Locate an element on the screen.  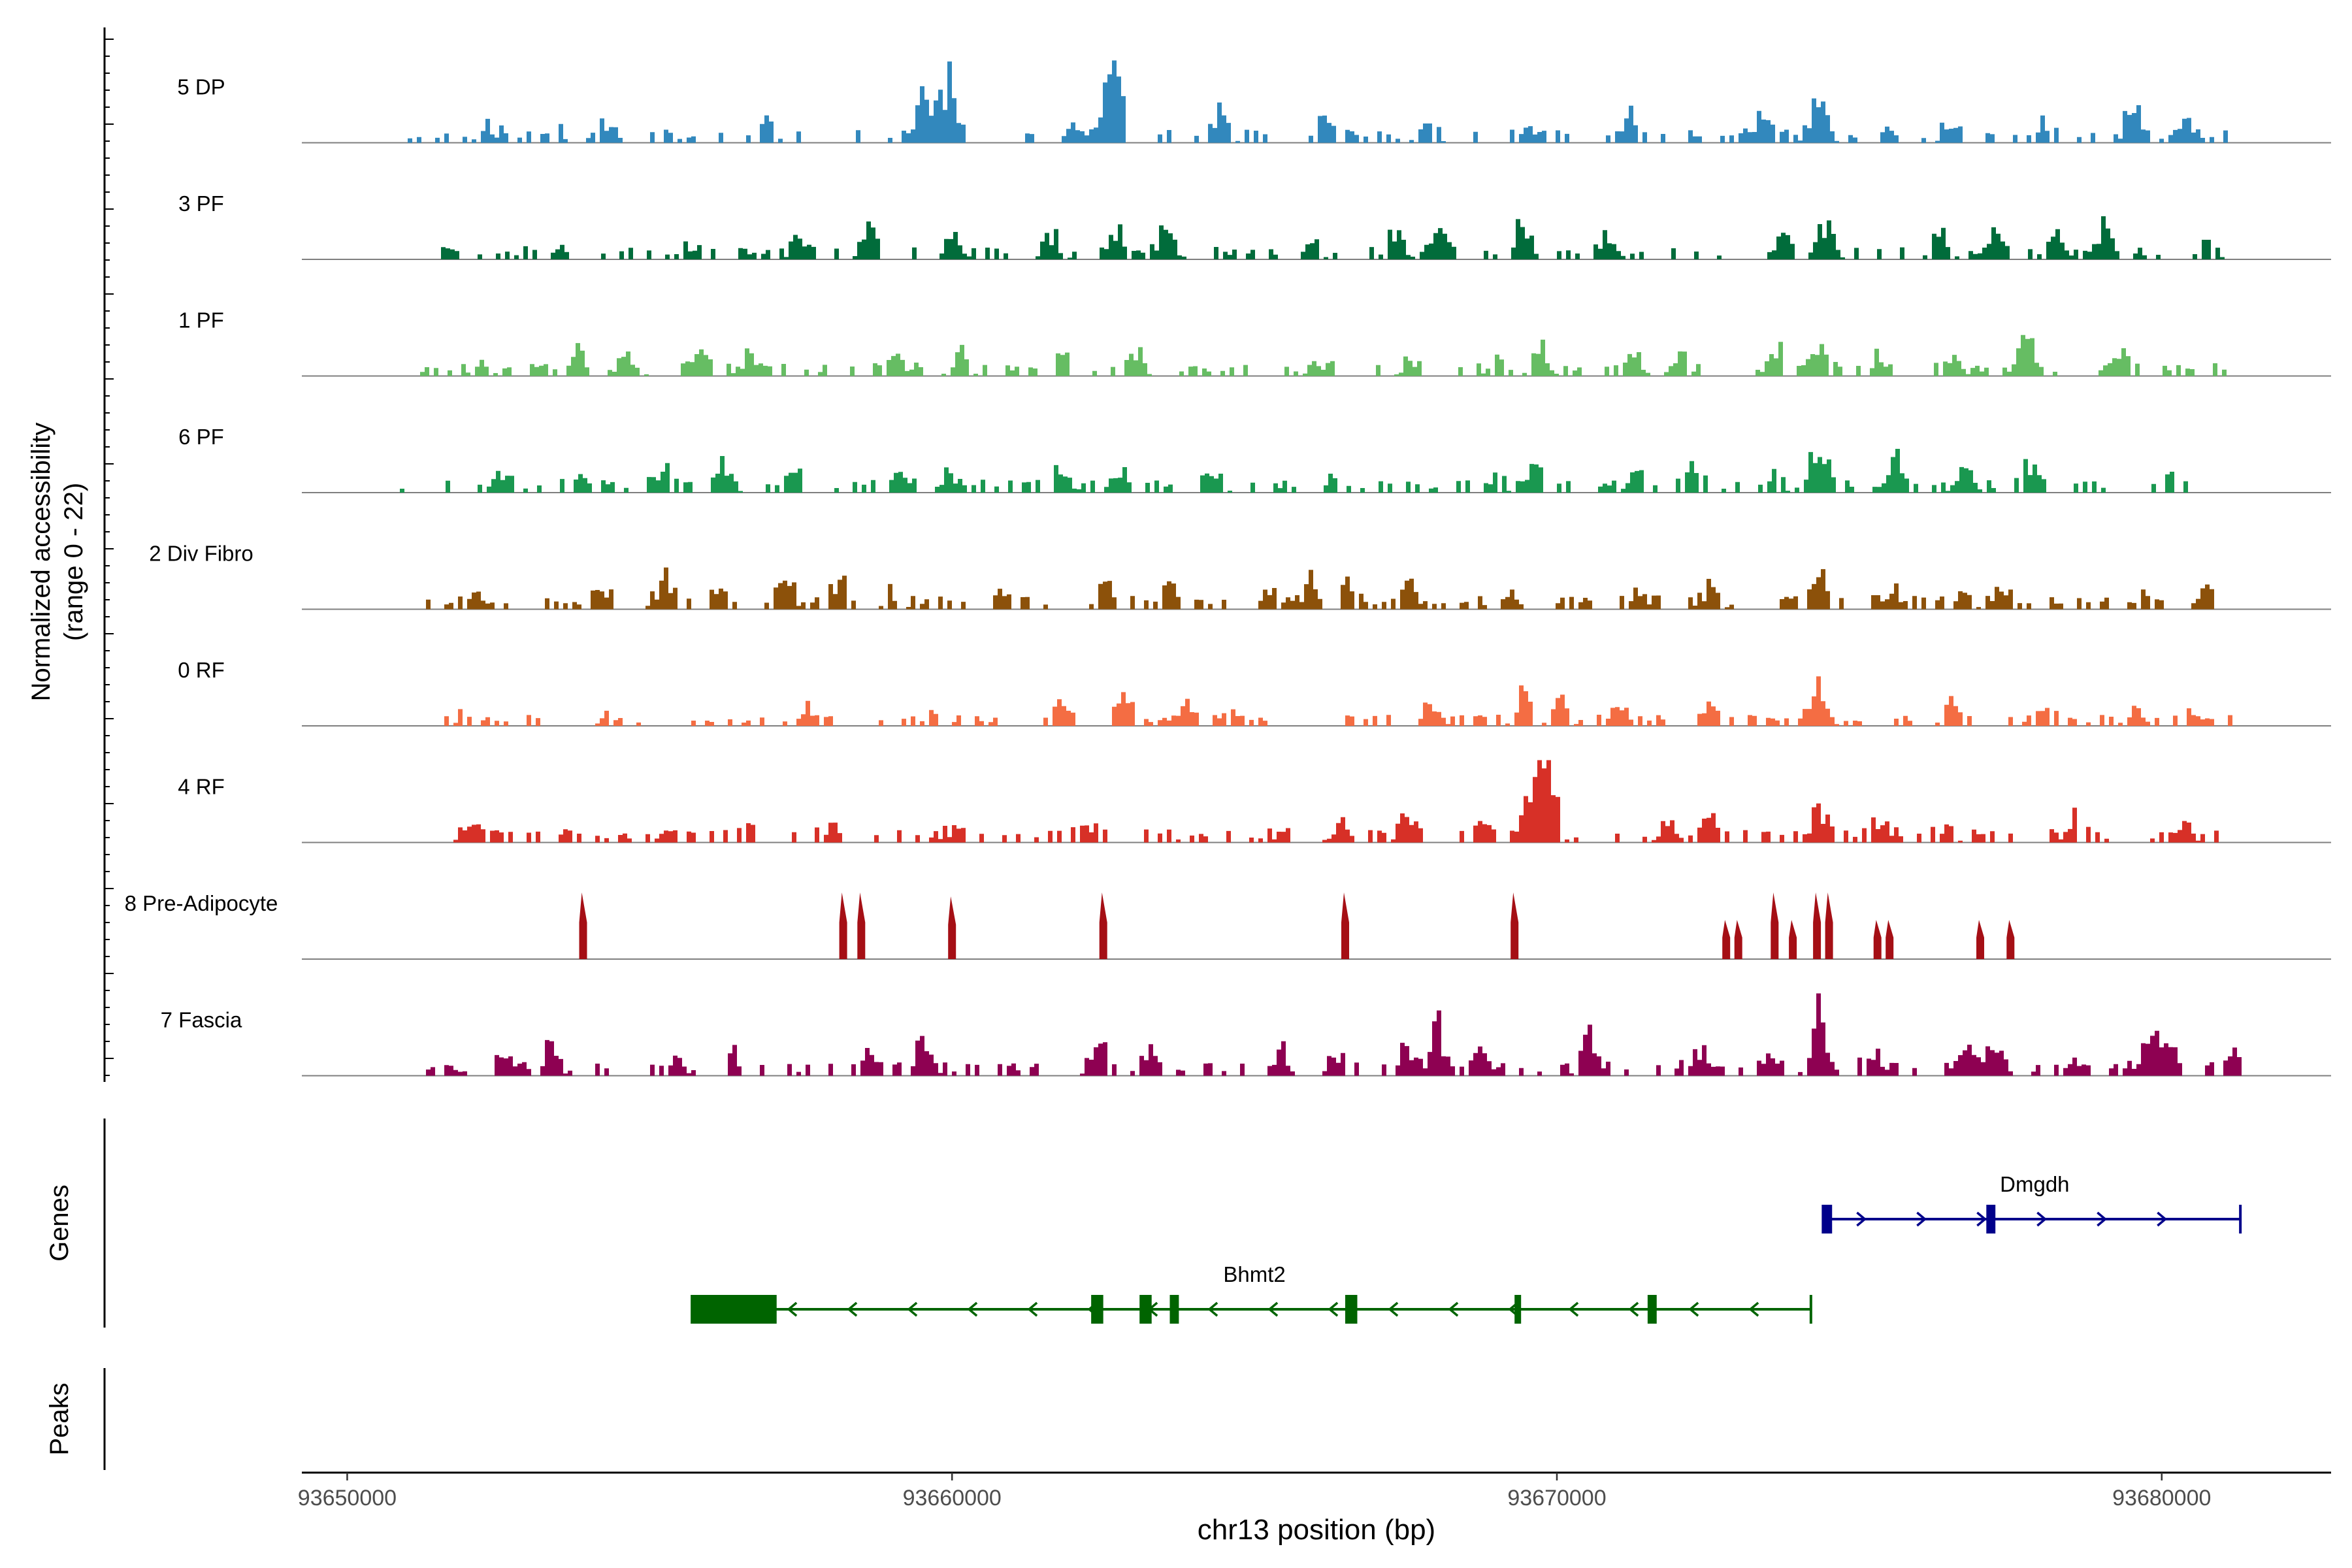
track-label: 8 Pre-Adipocyte is located at coordinates (201, 903).